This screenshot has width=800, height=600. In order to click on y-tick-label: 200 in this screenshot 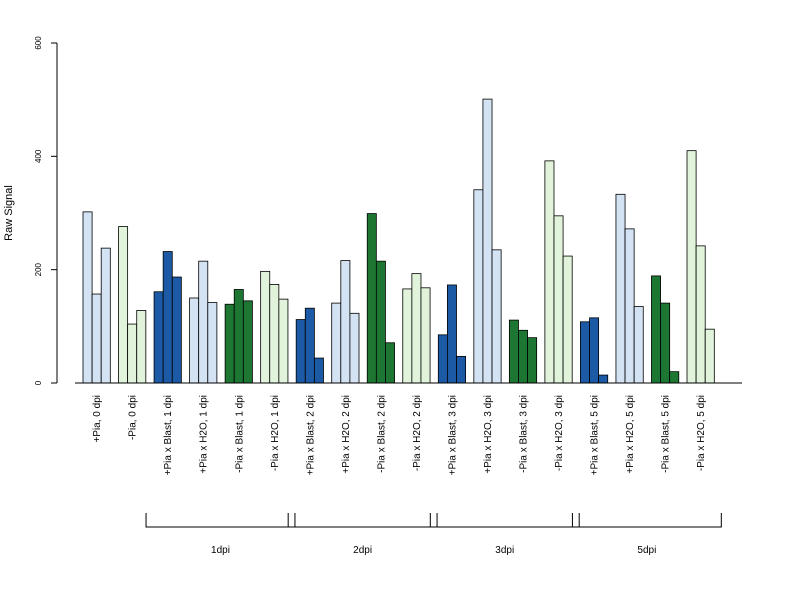, I will do `click(38, 269)`.